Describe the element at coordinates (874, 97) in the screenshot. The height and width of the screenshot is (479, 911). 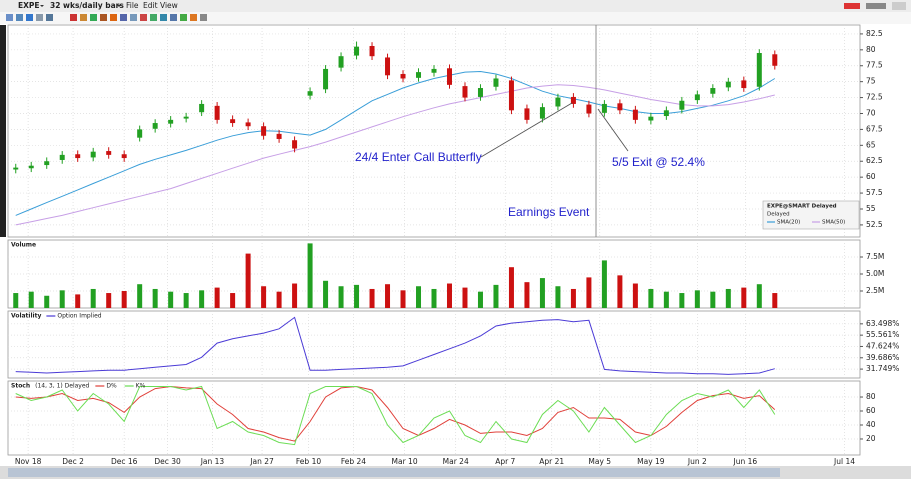
I see `y-tick-label: 72.5` at that location.